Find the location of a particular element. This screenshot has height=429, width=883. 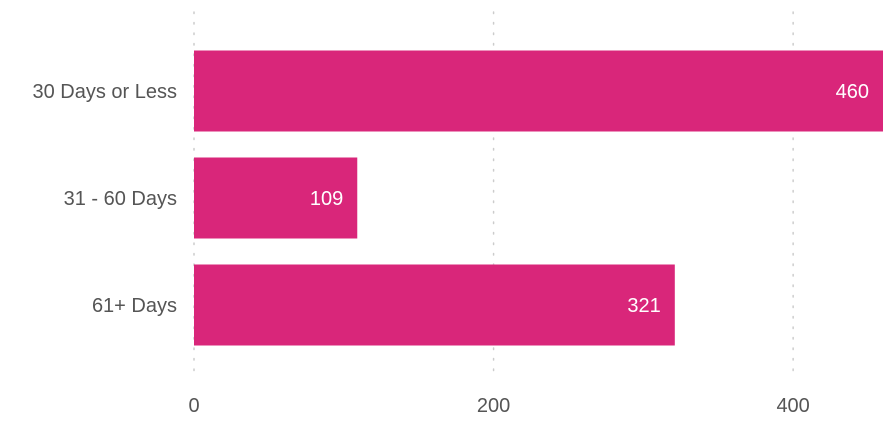

category-label-2: 61+ Days is located at coordinates (134, 306).